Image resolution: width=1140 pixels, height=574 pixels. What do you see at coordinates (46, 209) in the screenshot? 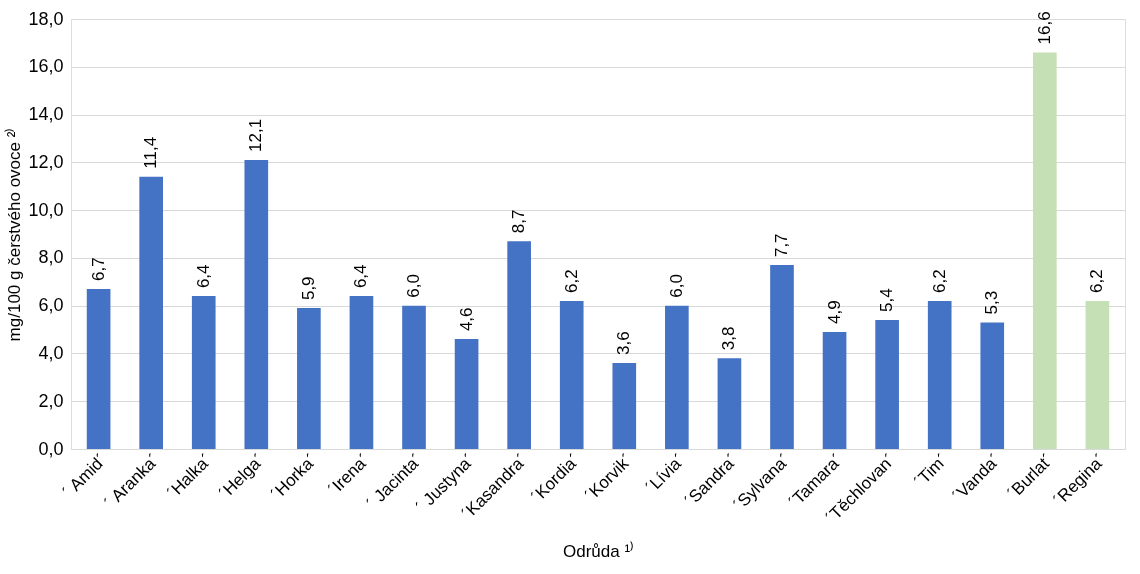
I see `y-tick-label: 10,0` at bounding box center [46, 209].